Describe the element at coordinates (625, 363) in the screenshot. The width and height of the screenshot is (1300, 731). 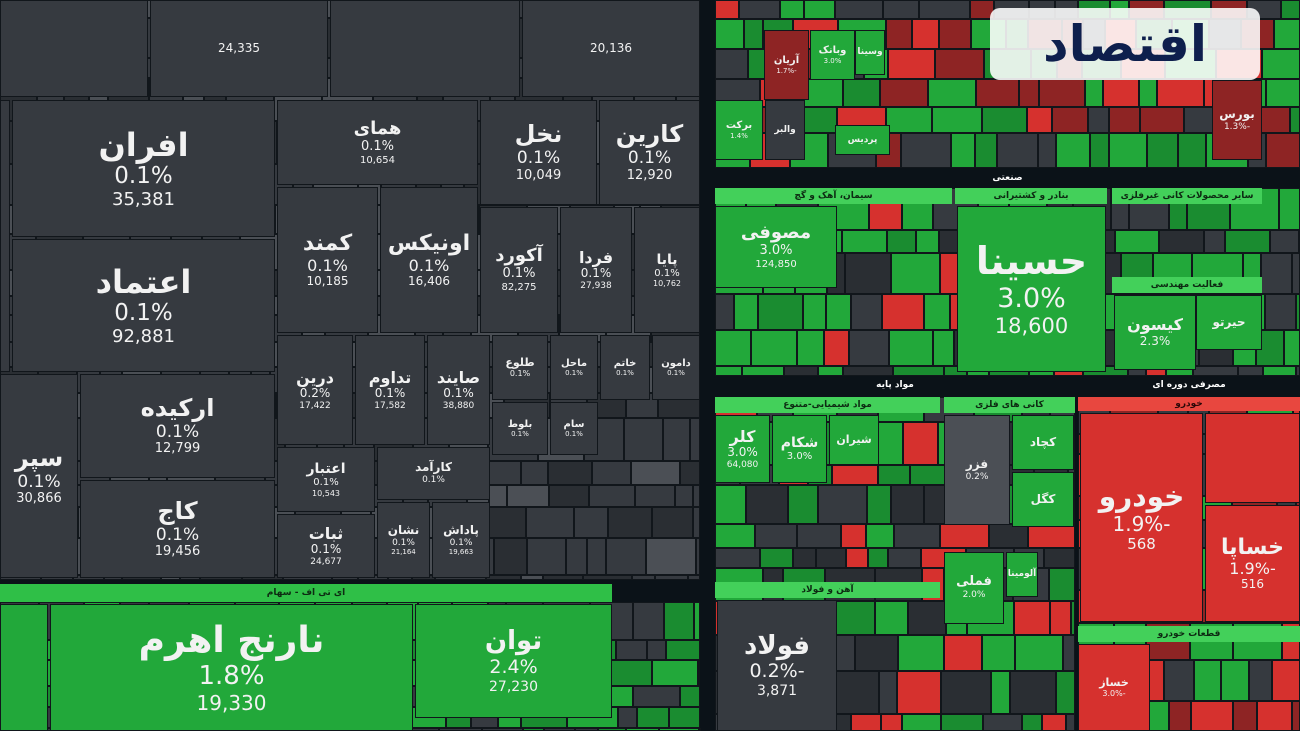
I see `tile-name: خاتم` at that location.